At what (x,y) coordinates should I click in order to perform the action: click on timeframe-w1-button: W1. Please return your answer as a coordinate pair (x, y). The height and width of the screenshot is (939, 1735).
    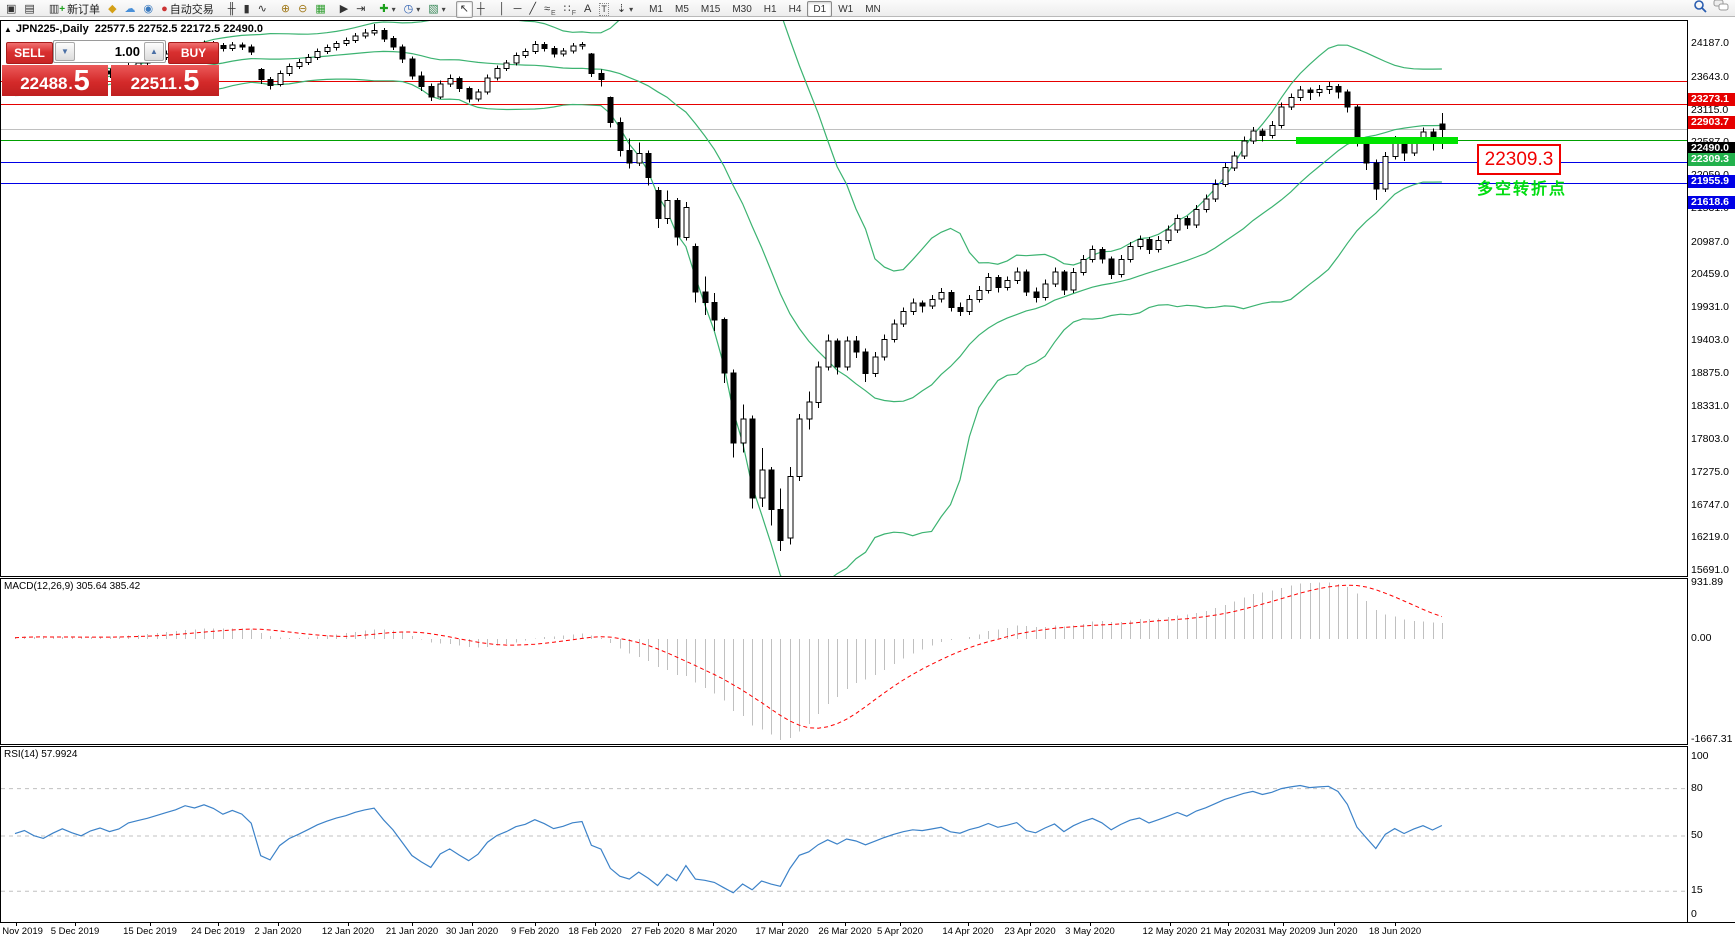
    Looking at the image, I should click on (846, 9).